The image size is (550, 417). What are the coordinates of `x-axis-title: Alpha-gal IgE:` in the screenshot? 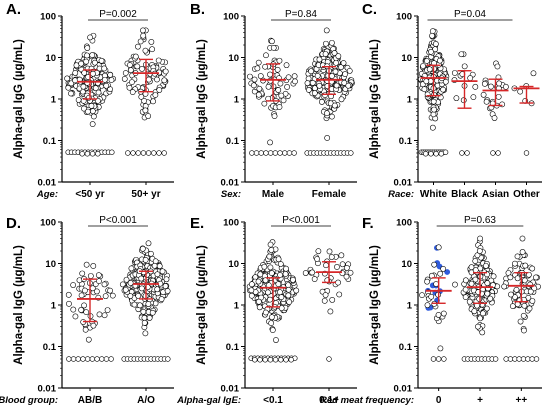 It's located at (208, 400).